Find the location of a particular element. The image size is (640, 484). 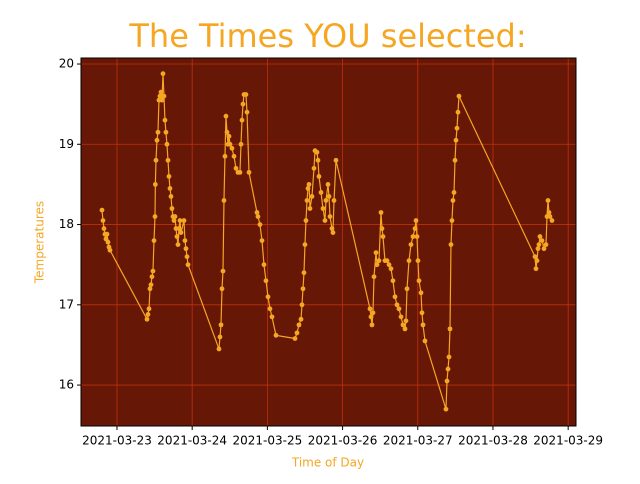

y-tick-label: 19 is located at coordinates (66, 144).